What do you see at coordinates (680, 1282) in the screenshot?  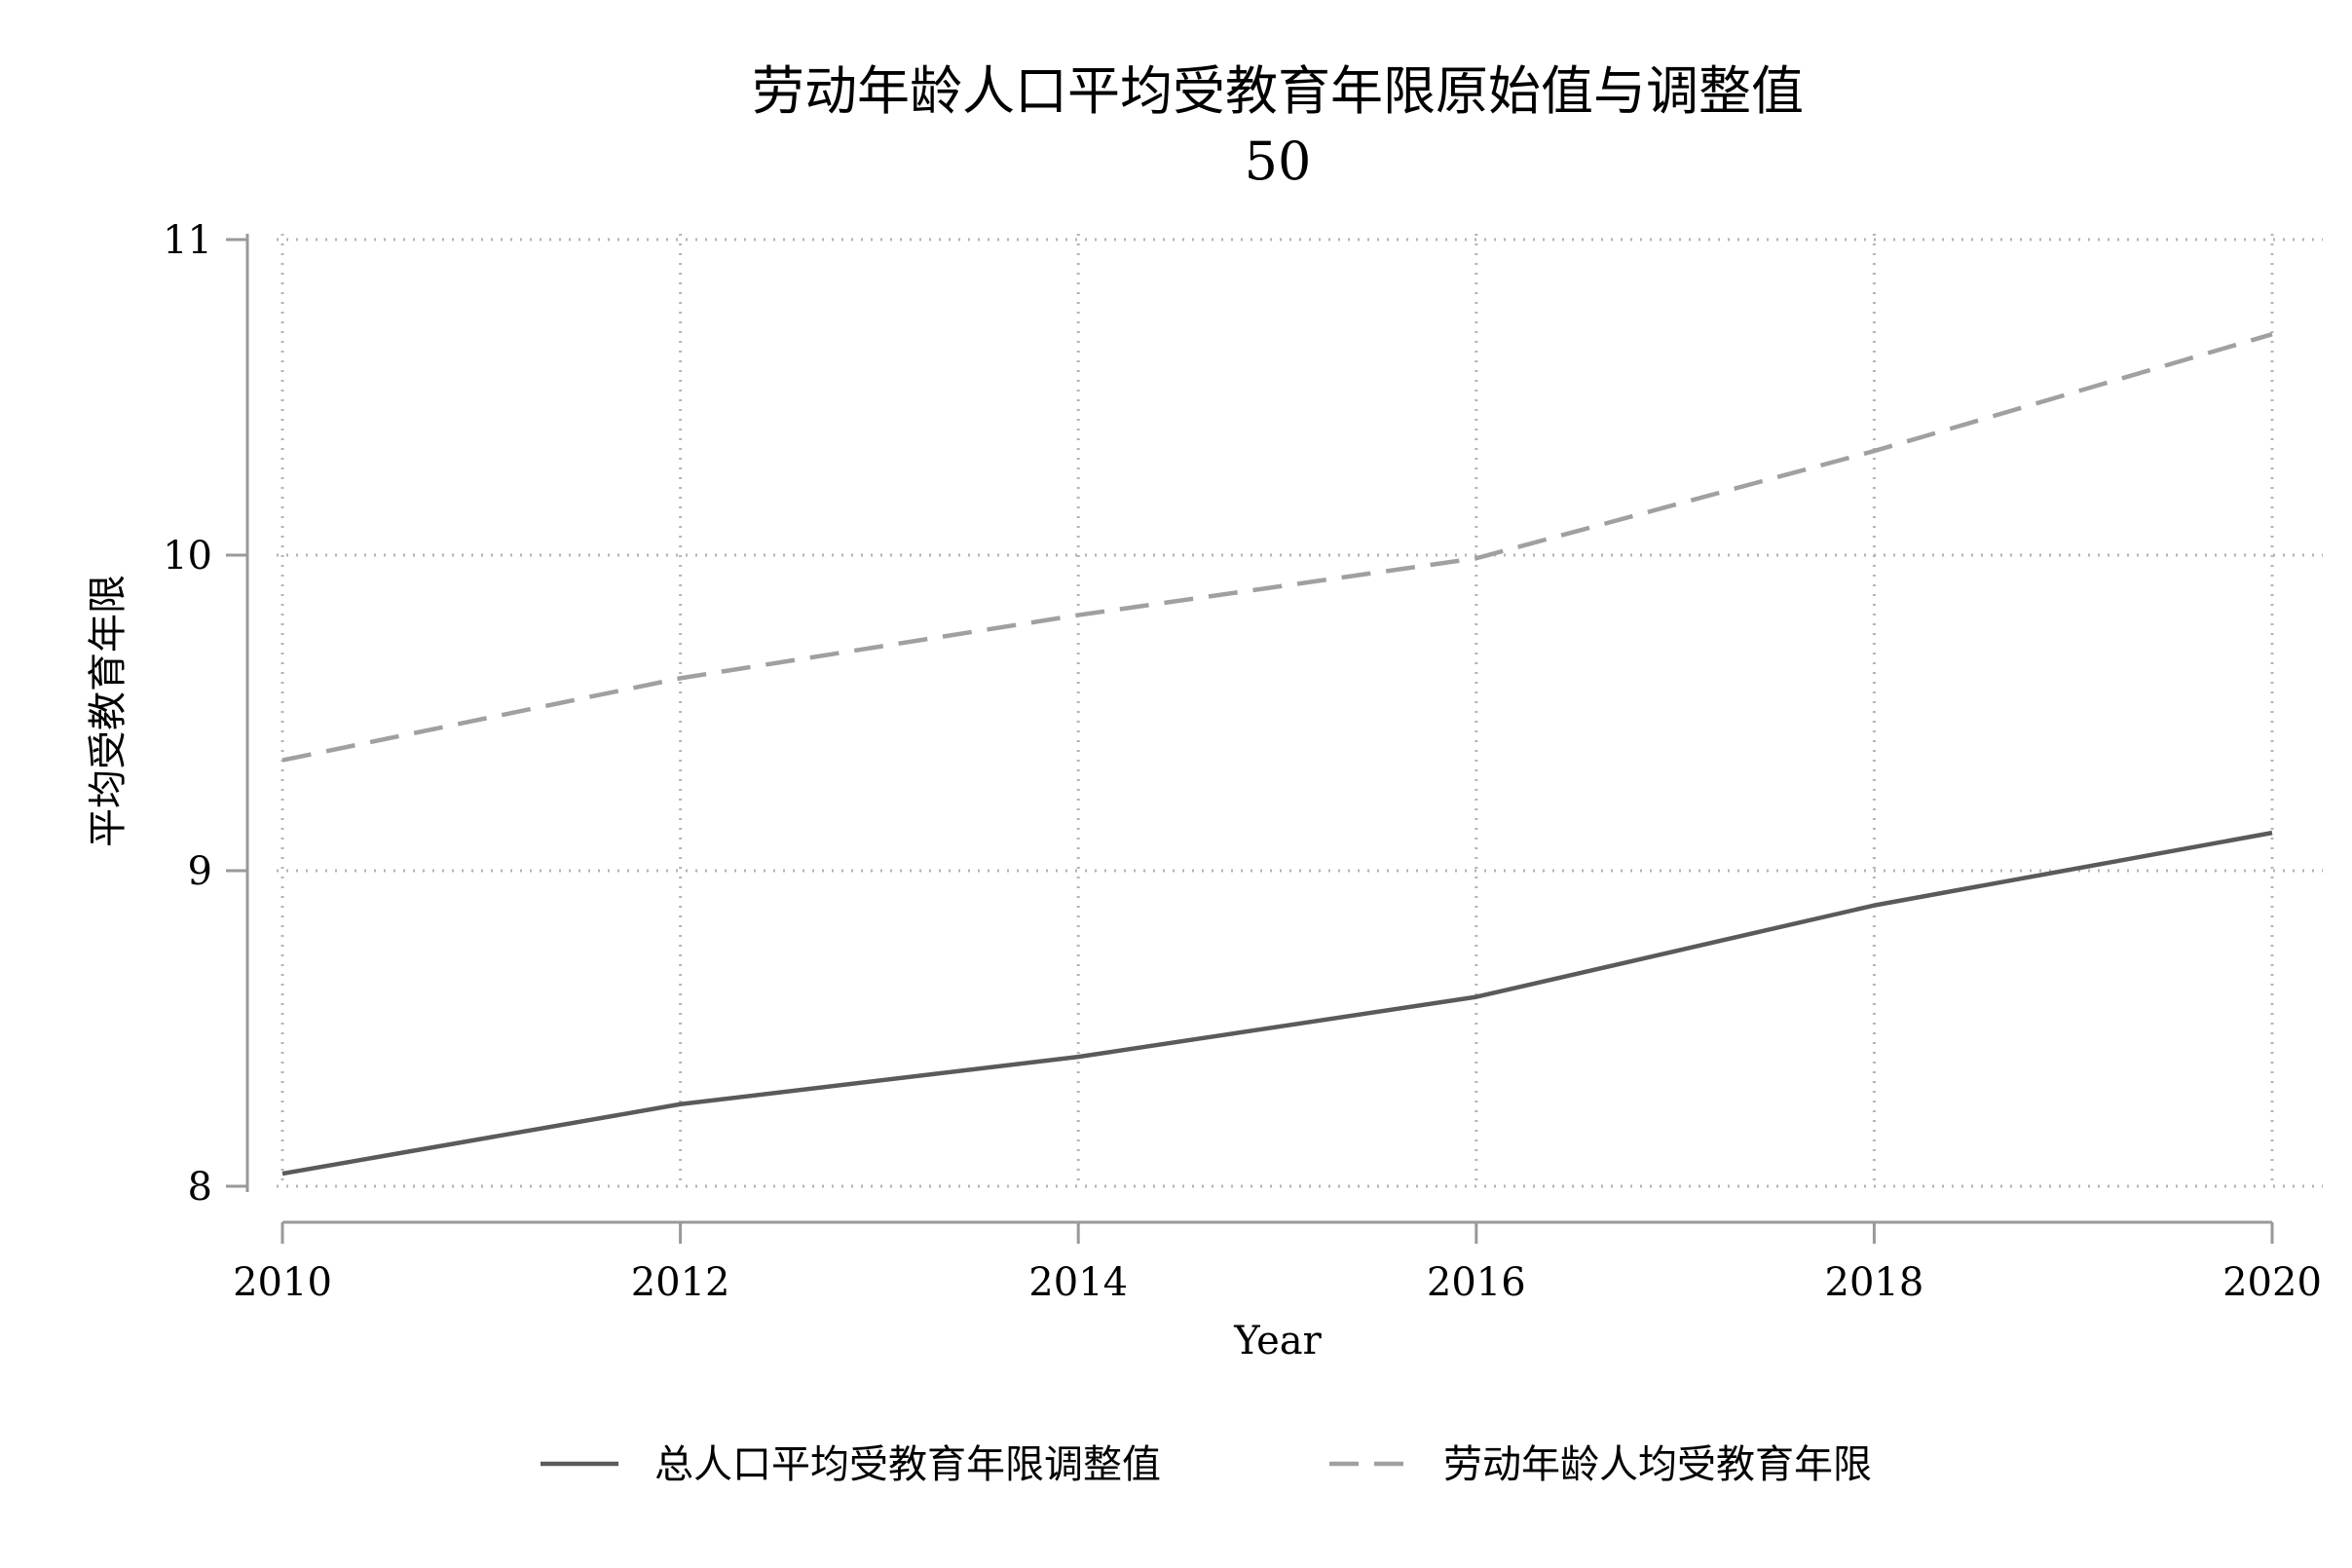 I see `x-tick-label: 2012` at bounding box center [680, 1282].